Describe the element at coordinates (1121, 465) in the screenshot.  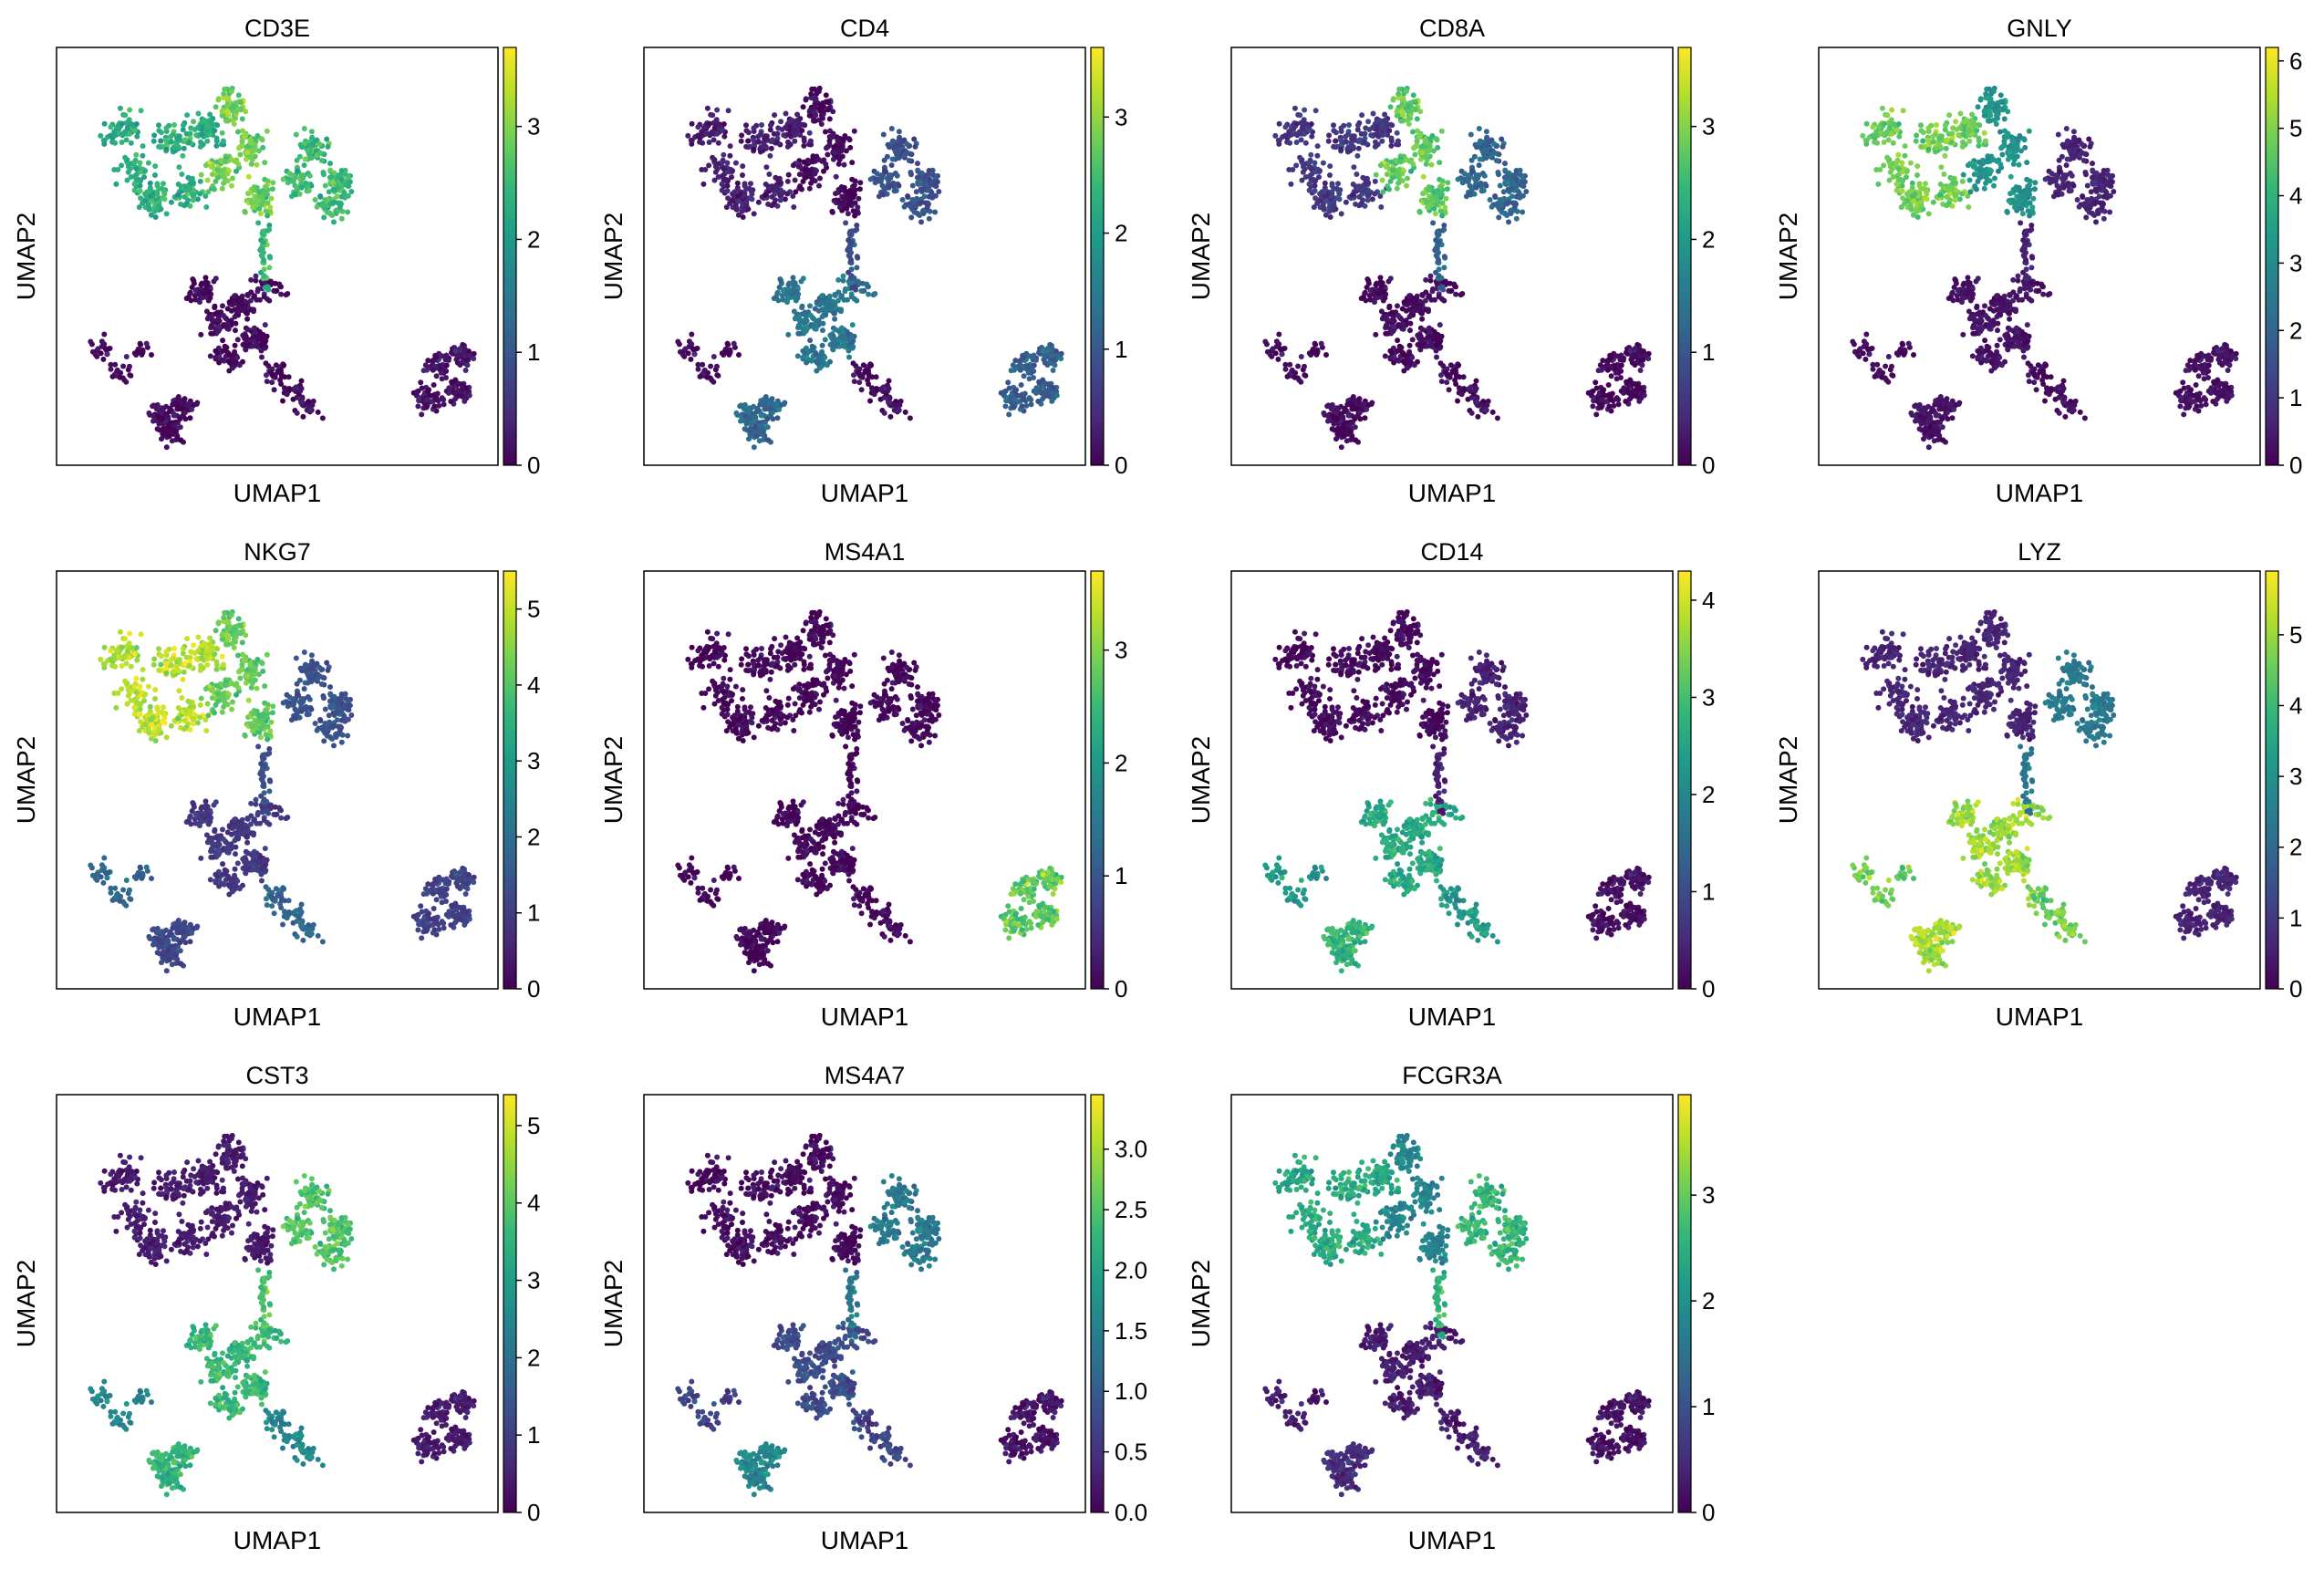
I see `colorbar-tick-label: 0` at that location.